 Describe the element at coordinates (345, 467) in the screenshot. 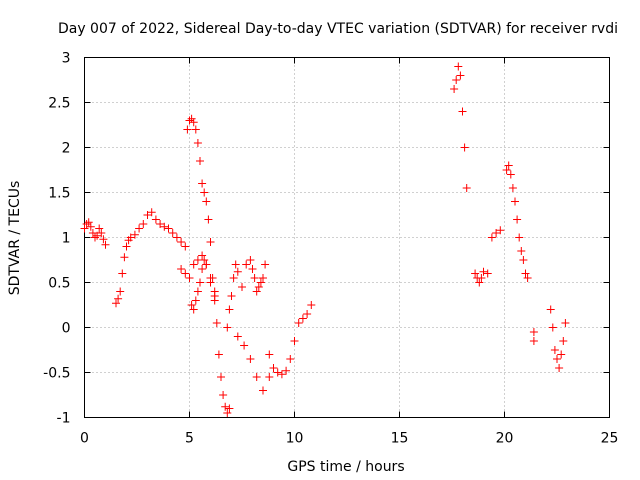

I see `x-axis-label: GPS time / hours` at that location.